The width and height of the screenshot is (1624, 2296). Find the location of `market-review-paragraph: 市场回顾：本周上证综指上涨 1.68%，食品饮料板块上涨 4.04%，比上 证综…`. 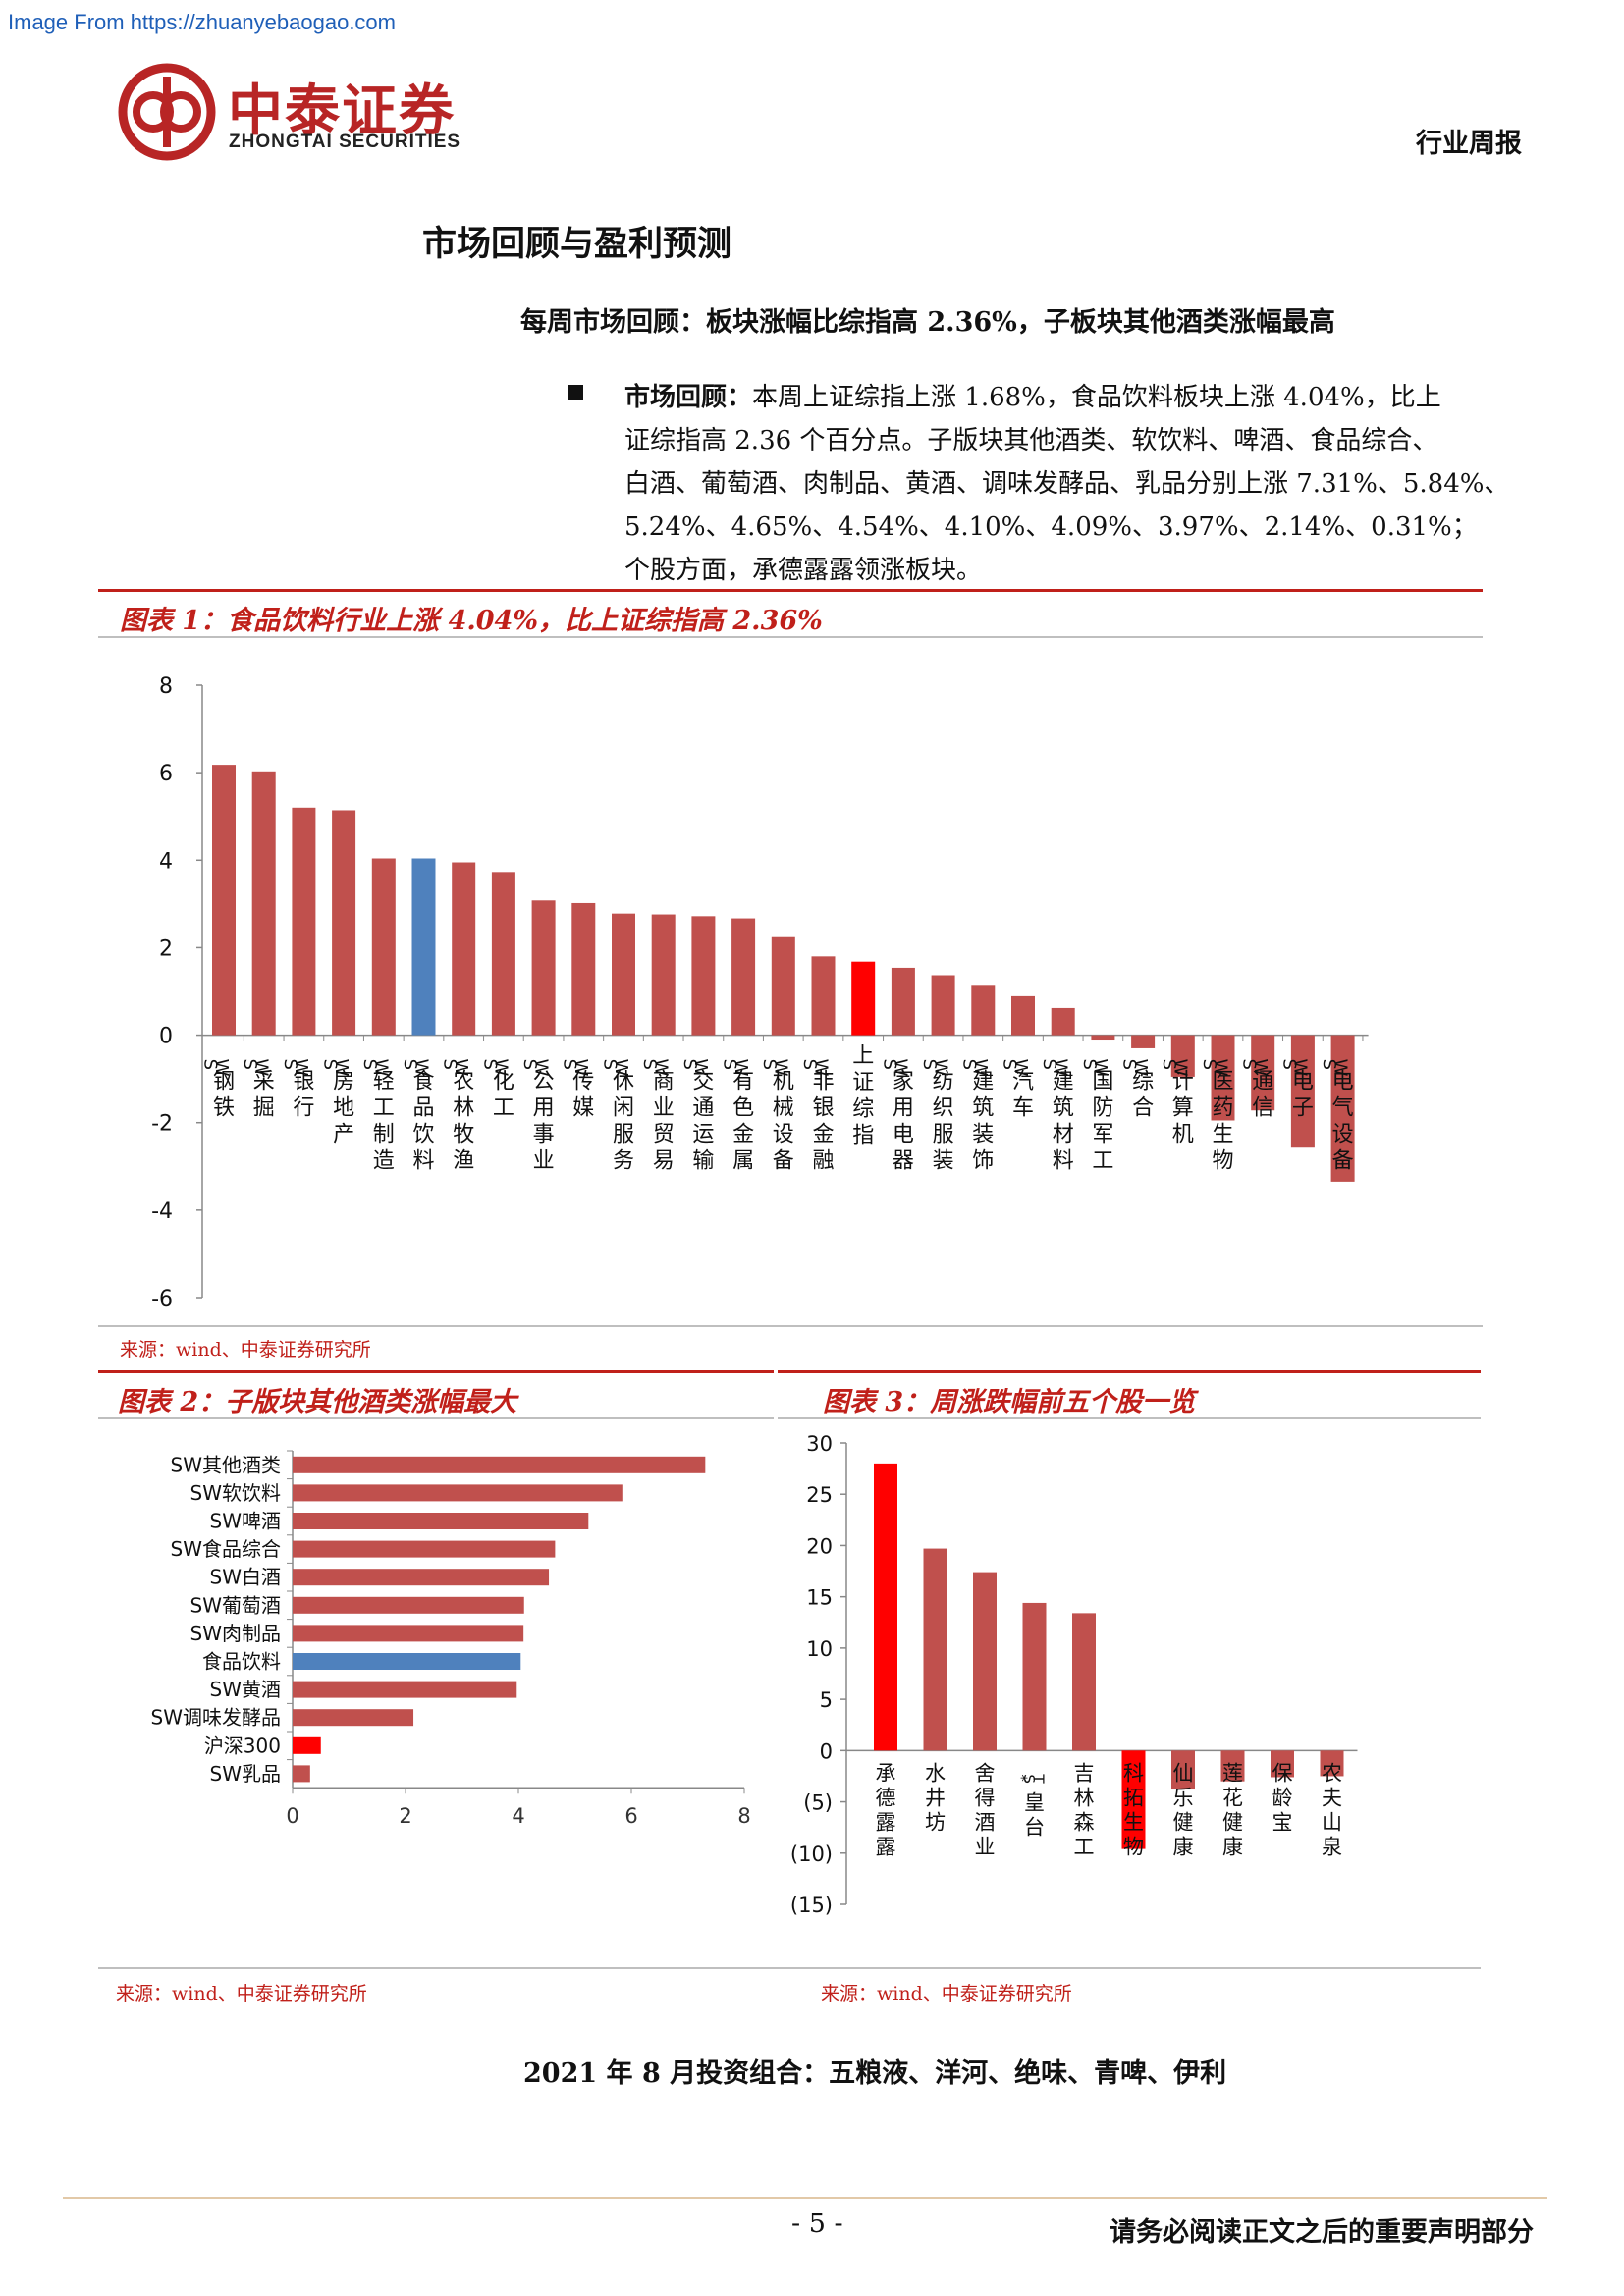

market-review-paragraph: 市场回顾：本周上证综指上涨 1.68%，食品饮料板块上涨 4.04%，比上 证综… is located at coordinates (1081, 484).